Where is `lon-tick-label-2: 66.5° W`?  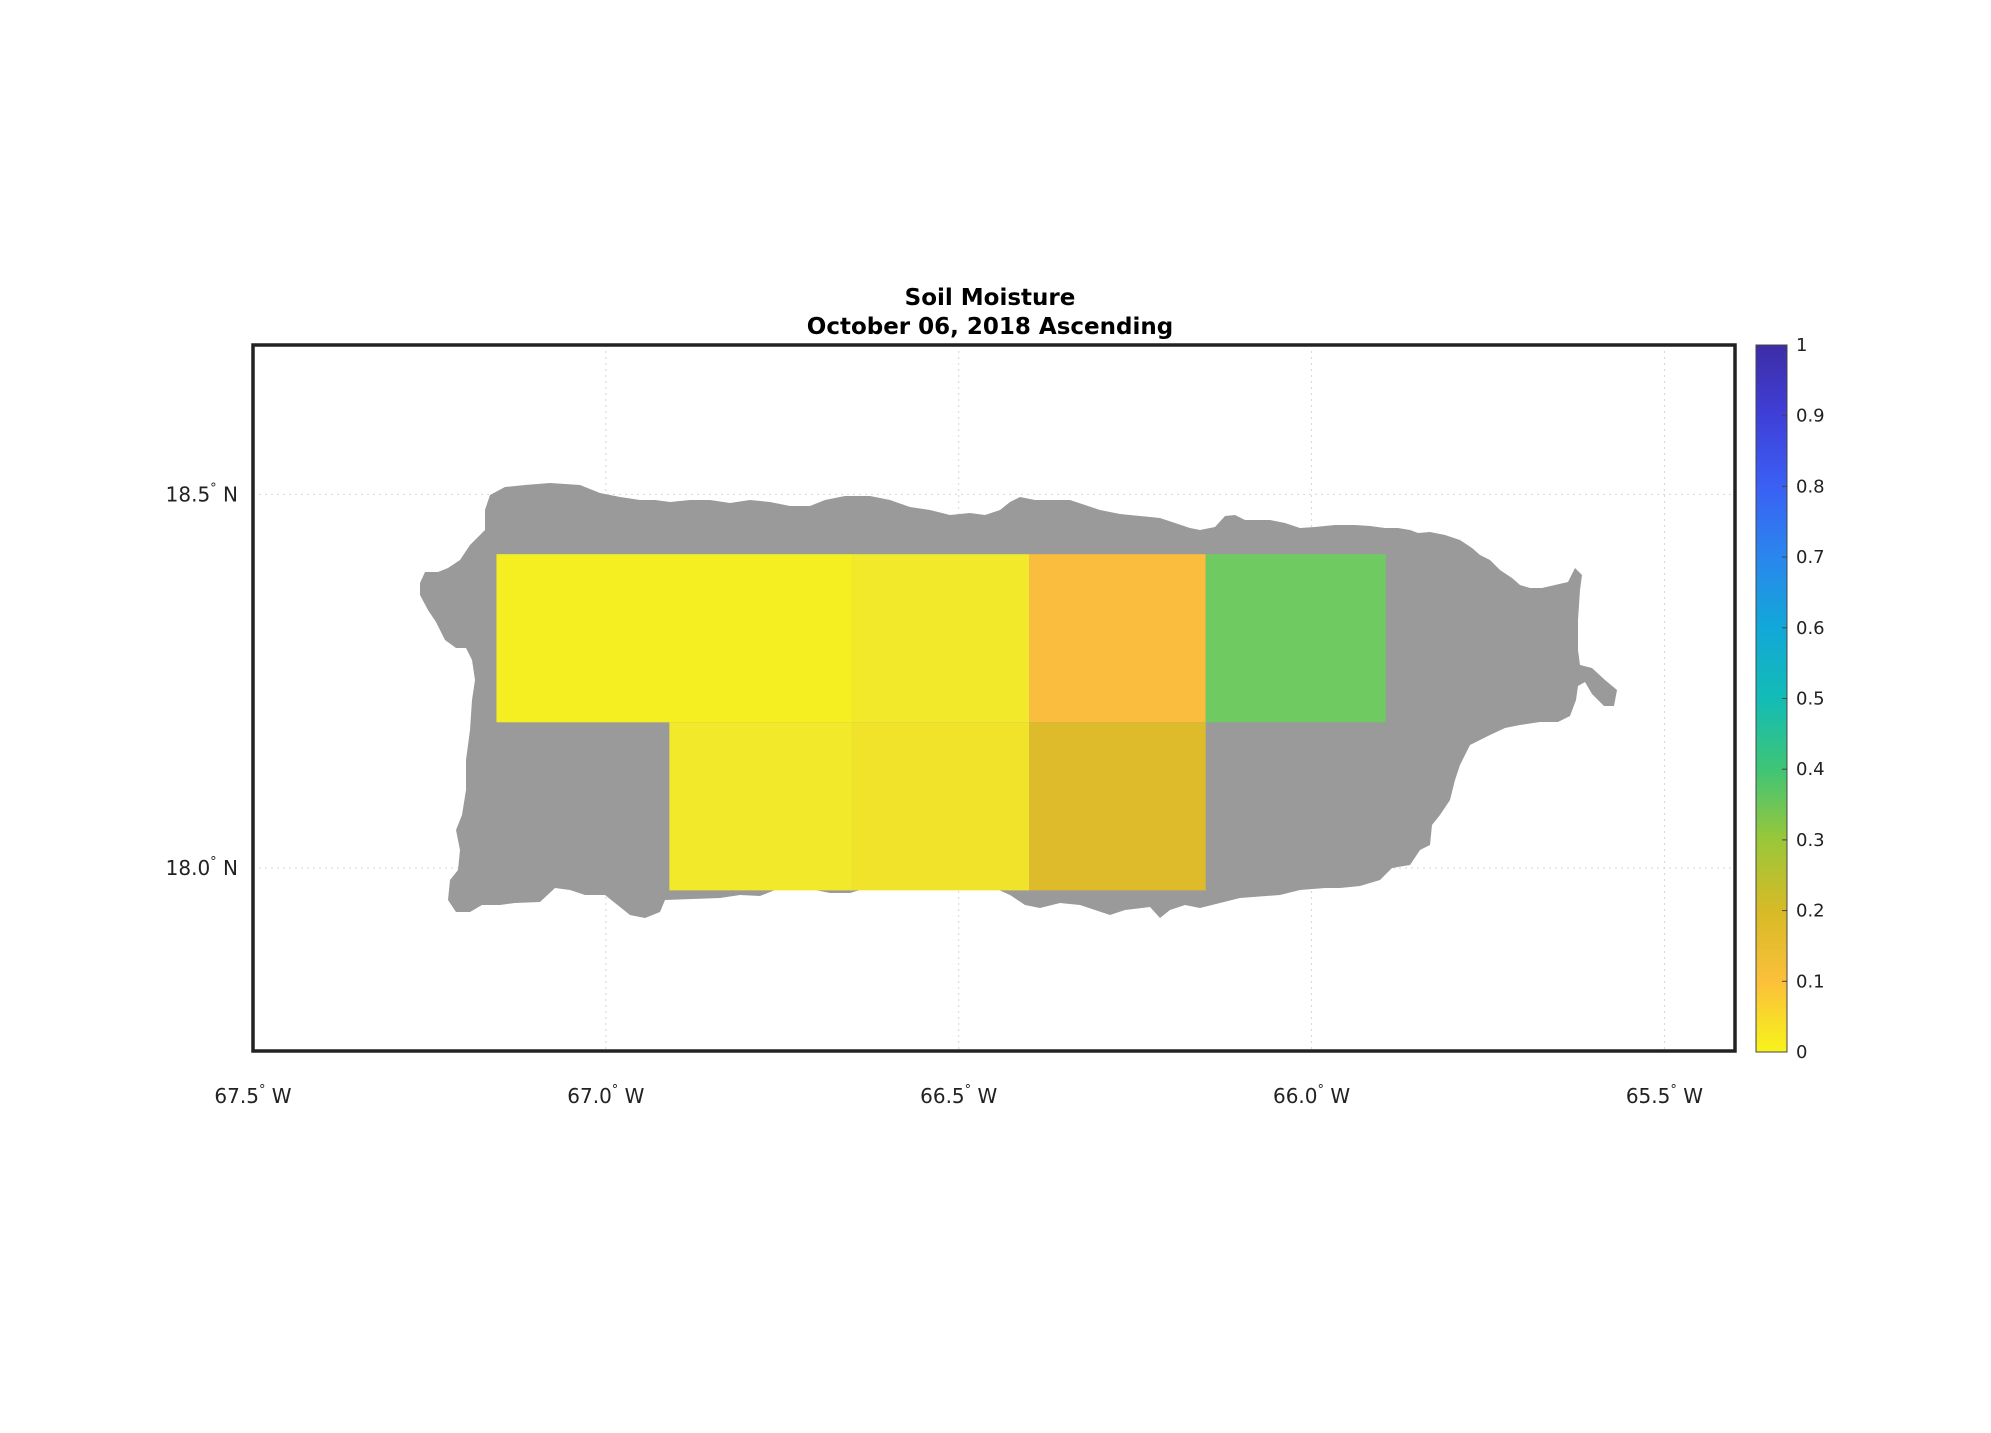 lon-tick-label-2: 66.5° W is located at coordinates (958, 1095).